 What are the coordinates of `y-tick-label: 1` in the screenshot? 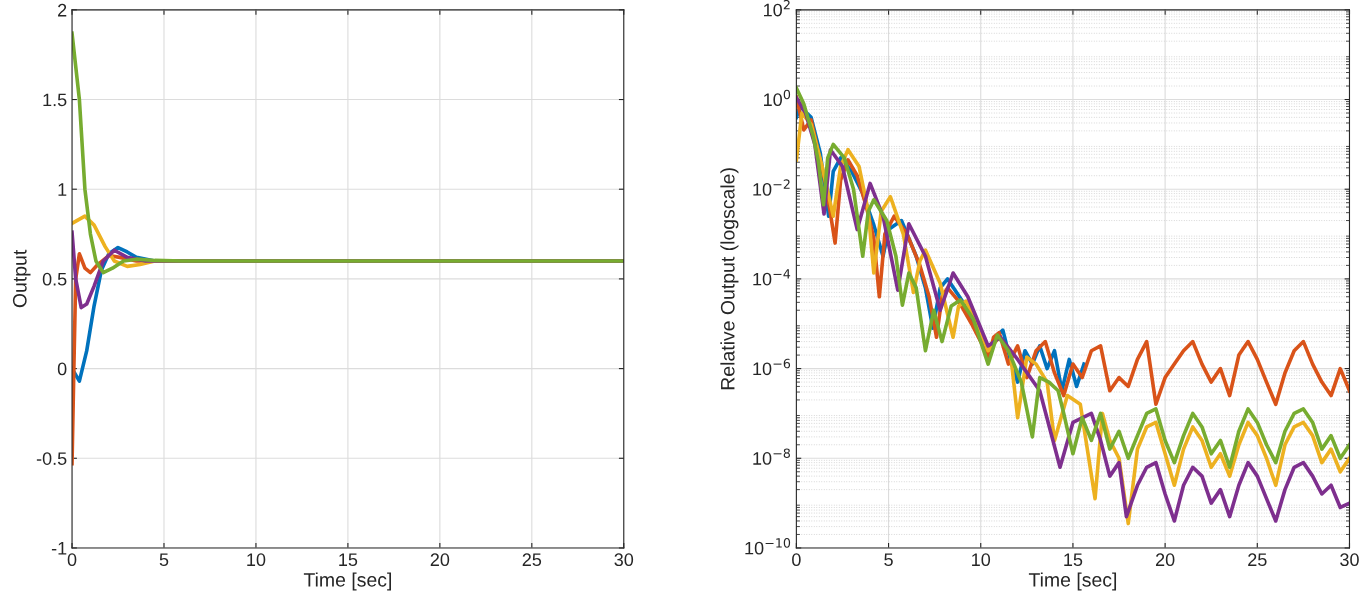 It's located at (62, 189).